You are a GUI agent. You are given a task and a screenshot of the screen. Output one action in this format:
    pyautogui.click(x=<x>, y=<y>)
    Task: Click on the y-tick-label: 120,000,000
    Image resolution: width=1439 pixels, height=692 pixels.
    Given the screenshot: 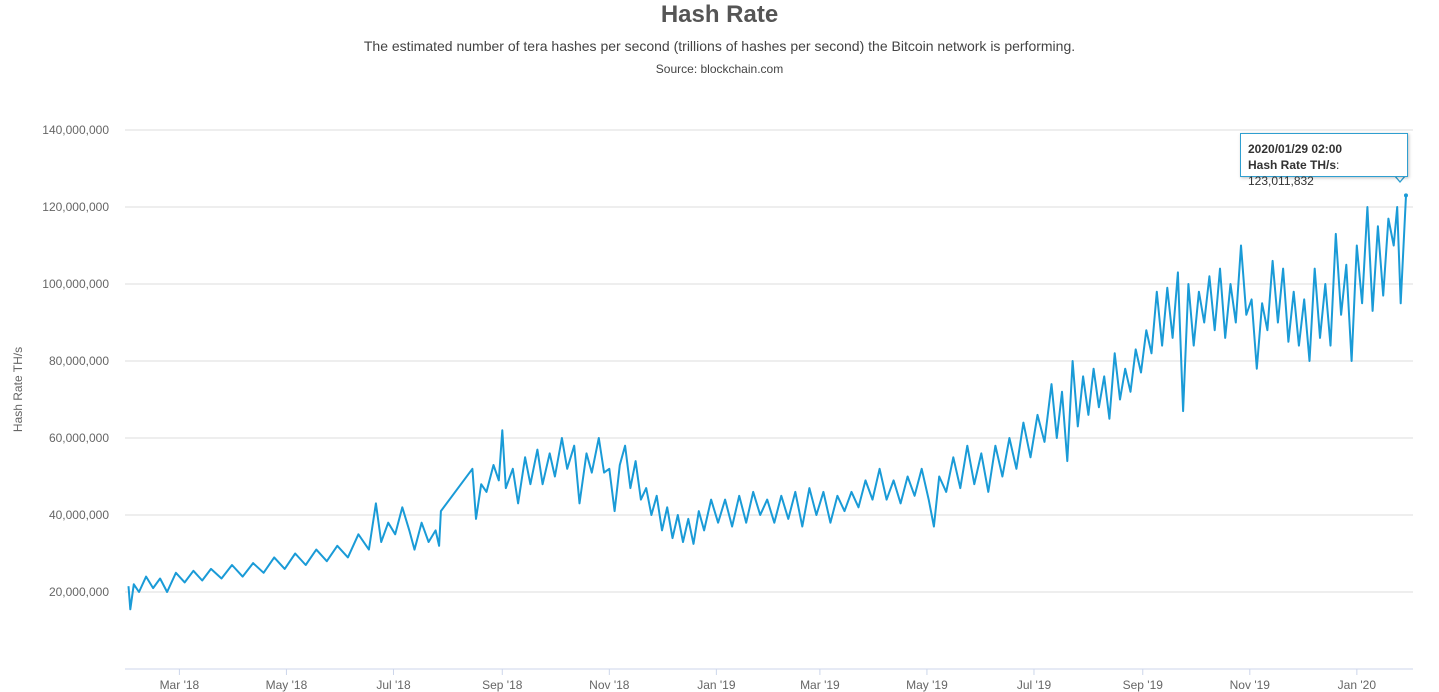 What is the action you would take?
    pyautogui.click(x=75, y=207)
    